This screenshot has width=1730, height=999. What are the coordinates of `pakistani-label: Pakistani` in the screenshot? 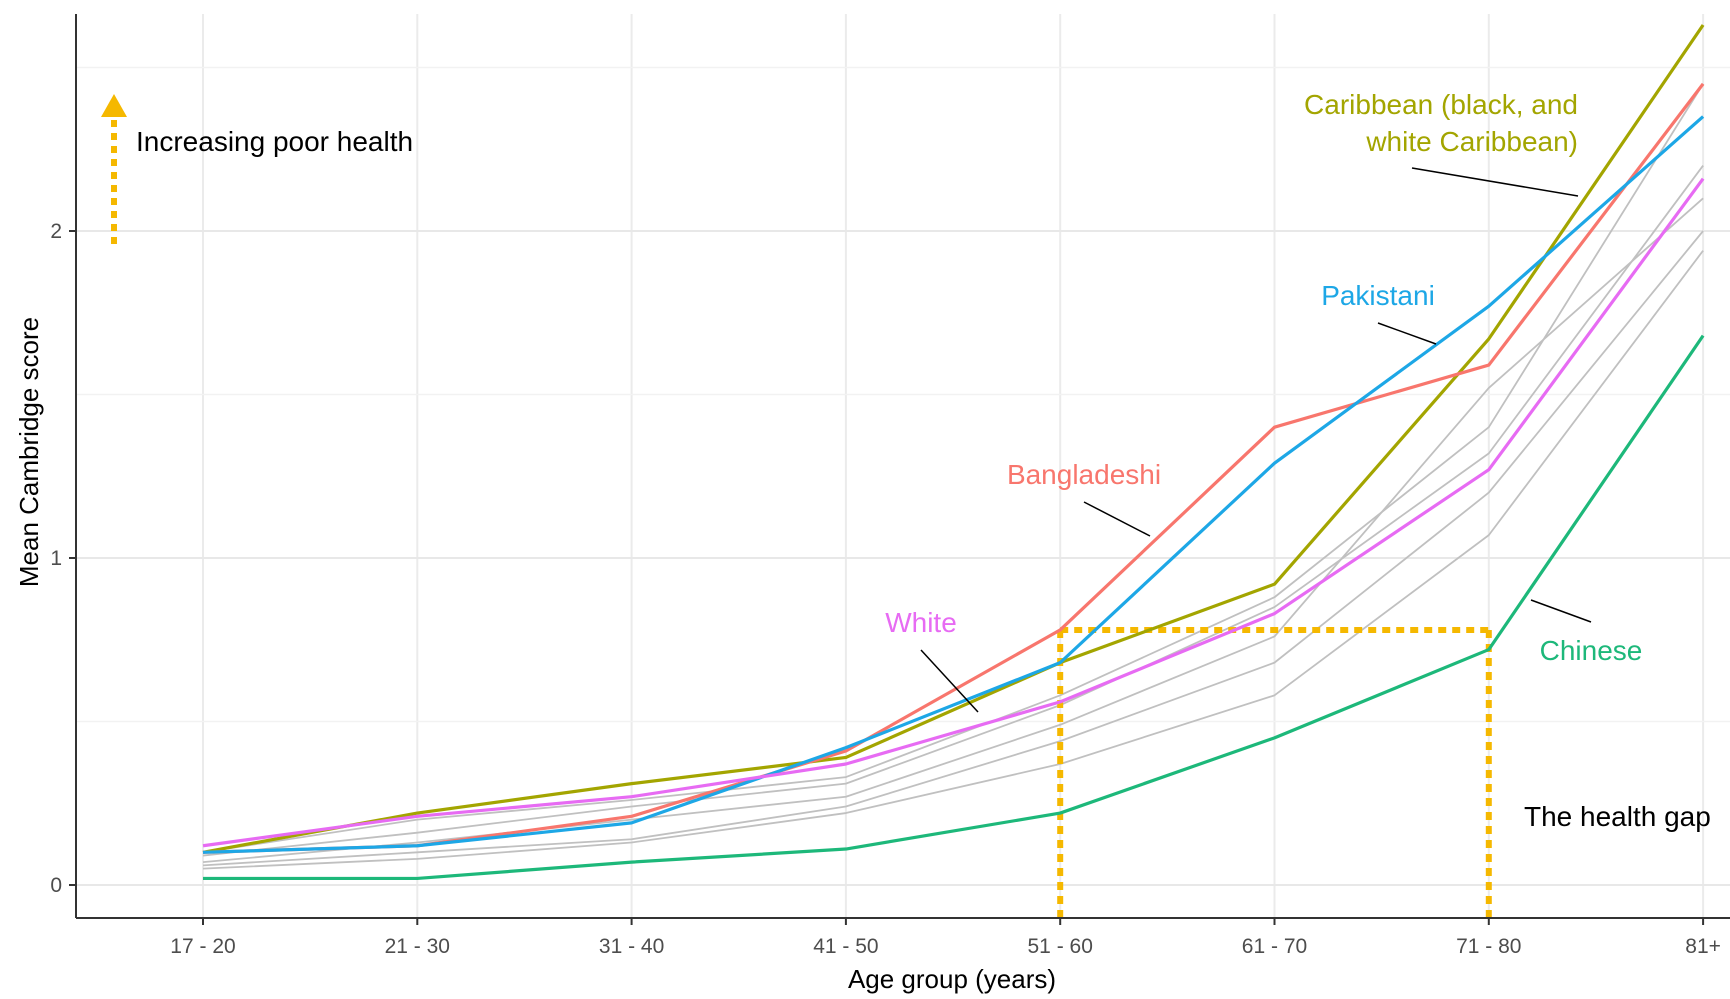 It's located at (1378, 295).